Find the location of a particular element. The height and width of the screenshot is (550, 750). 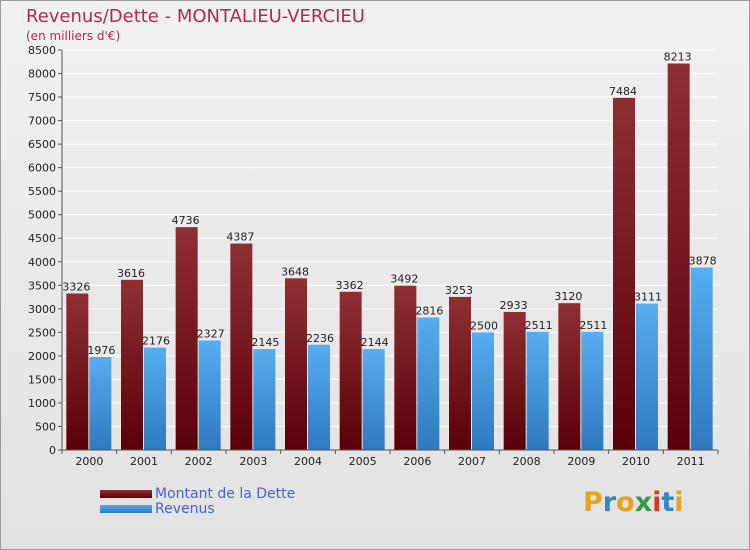

x-tick-label: 2005 is located at coordinates (363, 461).